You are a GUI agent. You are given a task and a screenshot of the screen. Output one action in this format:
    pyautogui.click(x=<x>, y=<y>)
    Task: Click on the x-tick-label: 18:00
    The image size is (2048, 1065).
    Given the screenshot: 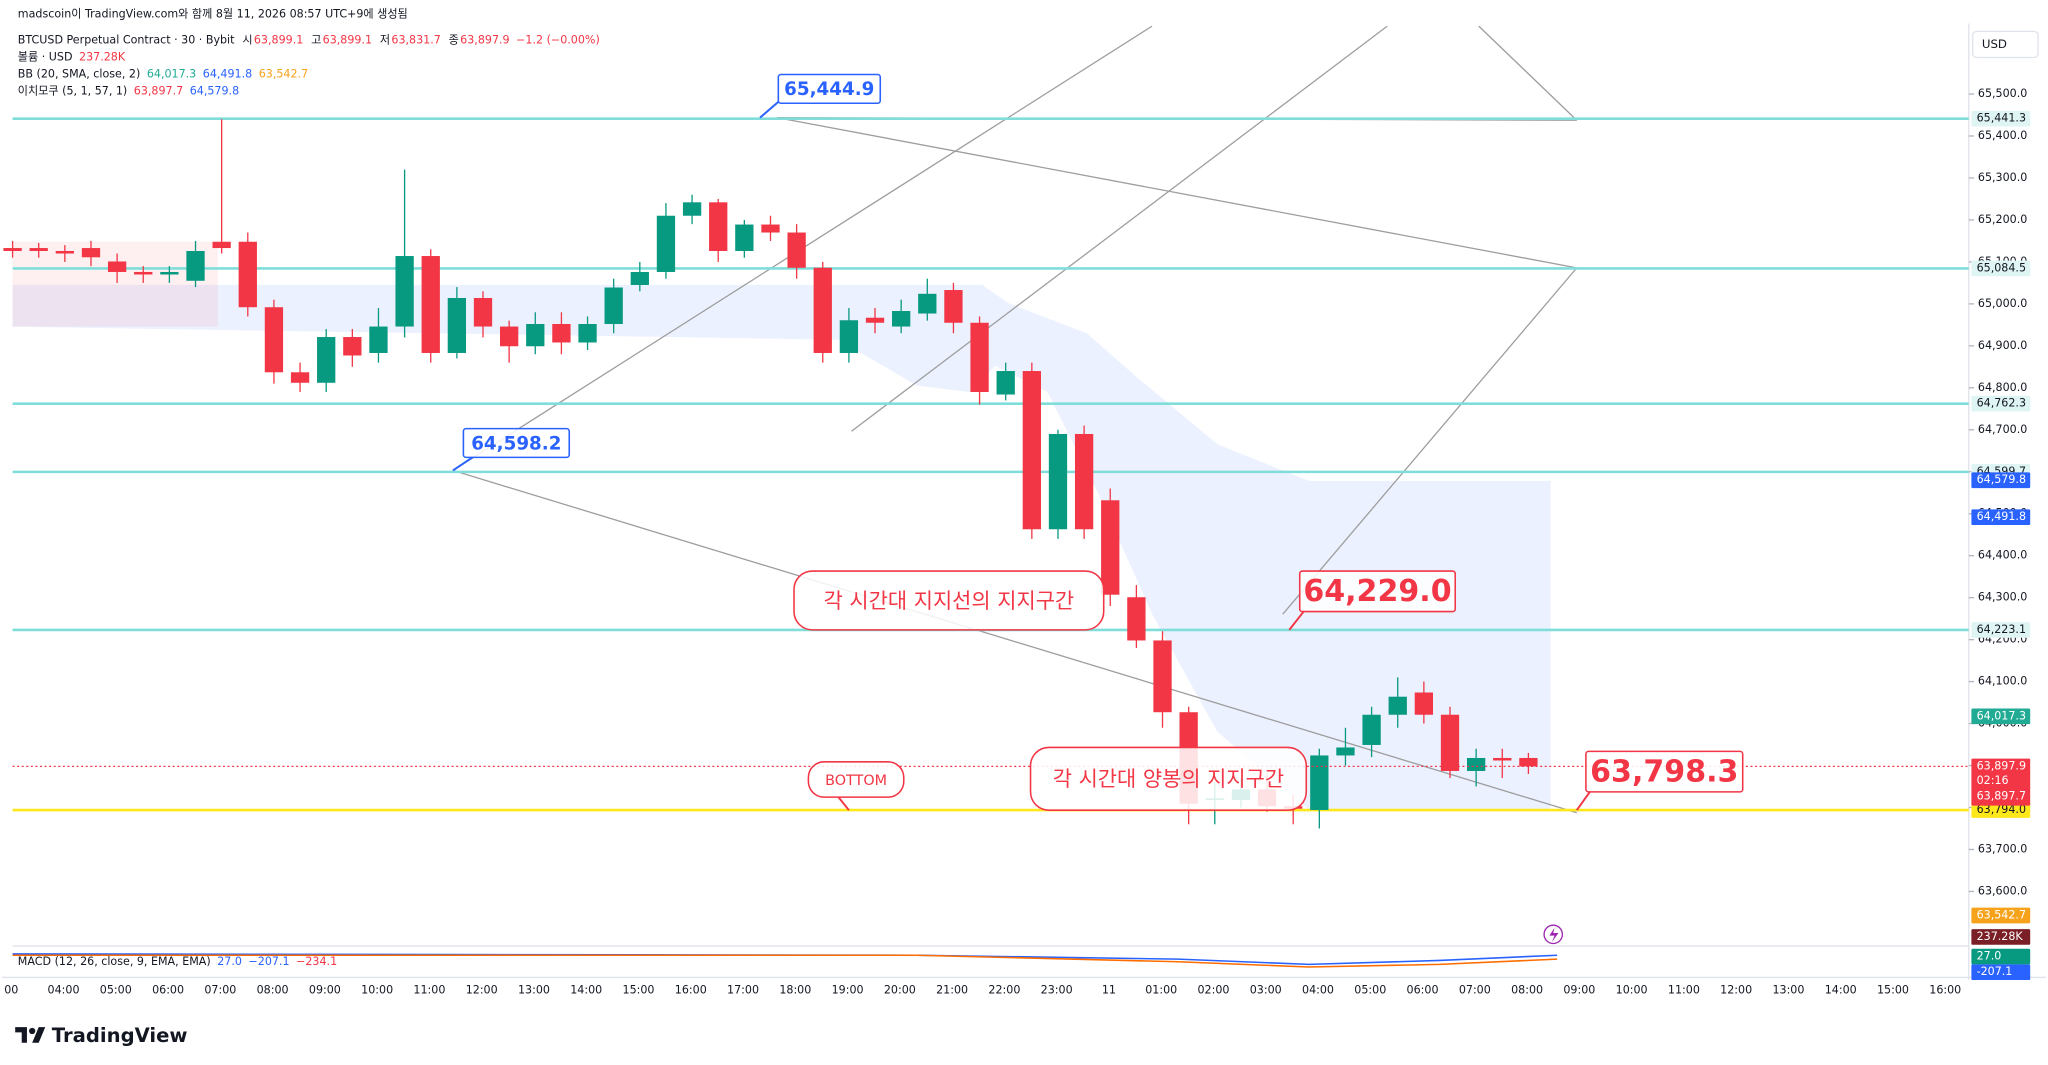 What is the action you would take?
    pyautogui.click(x=795, y=990)
    